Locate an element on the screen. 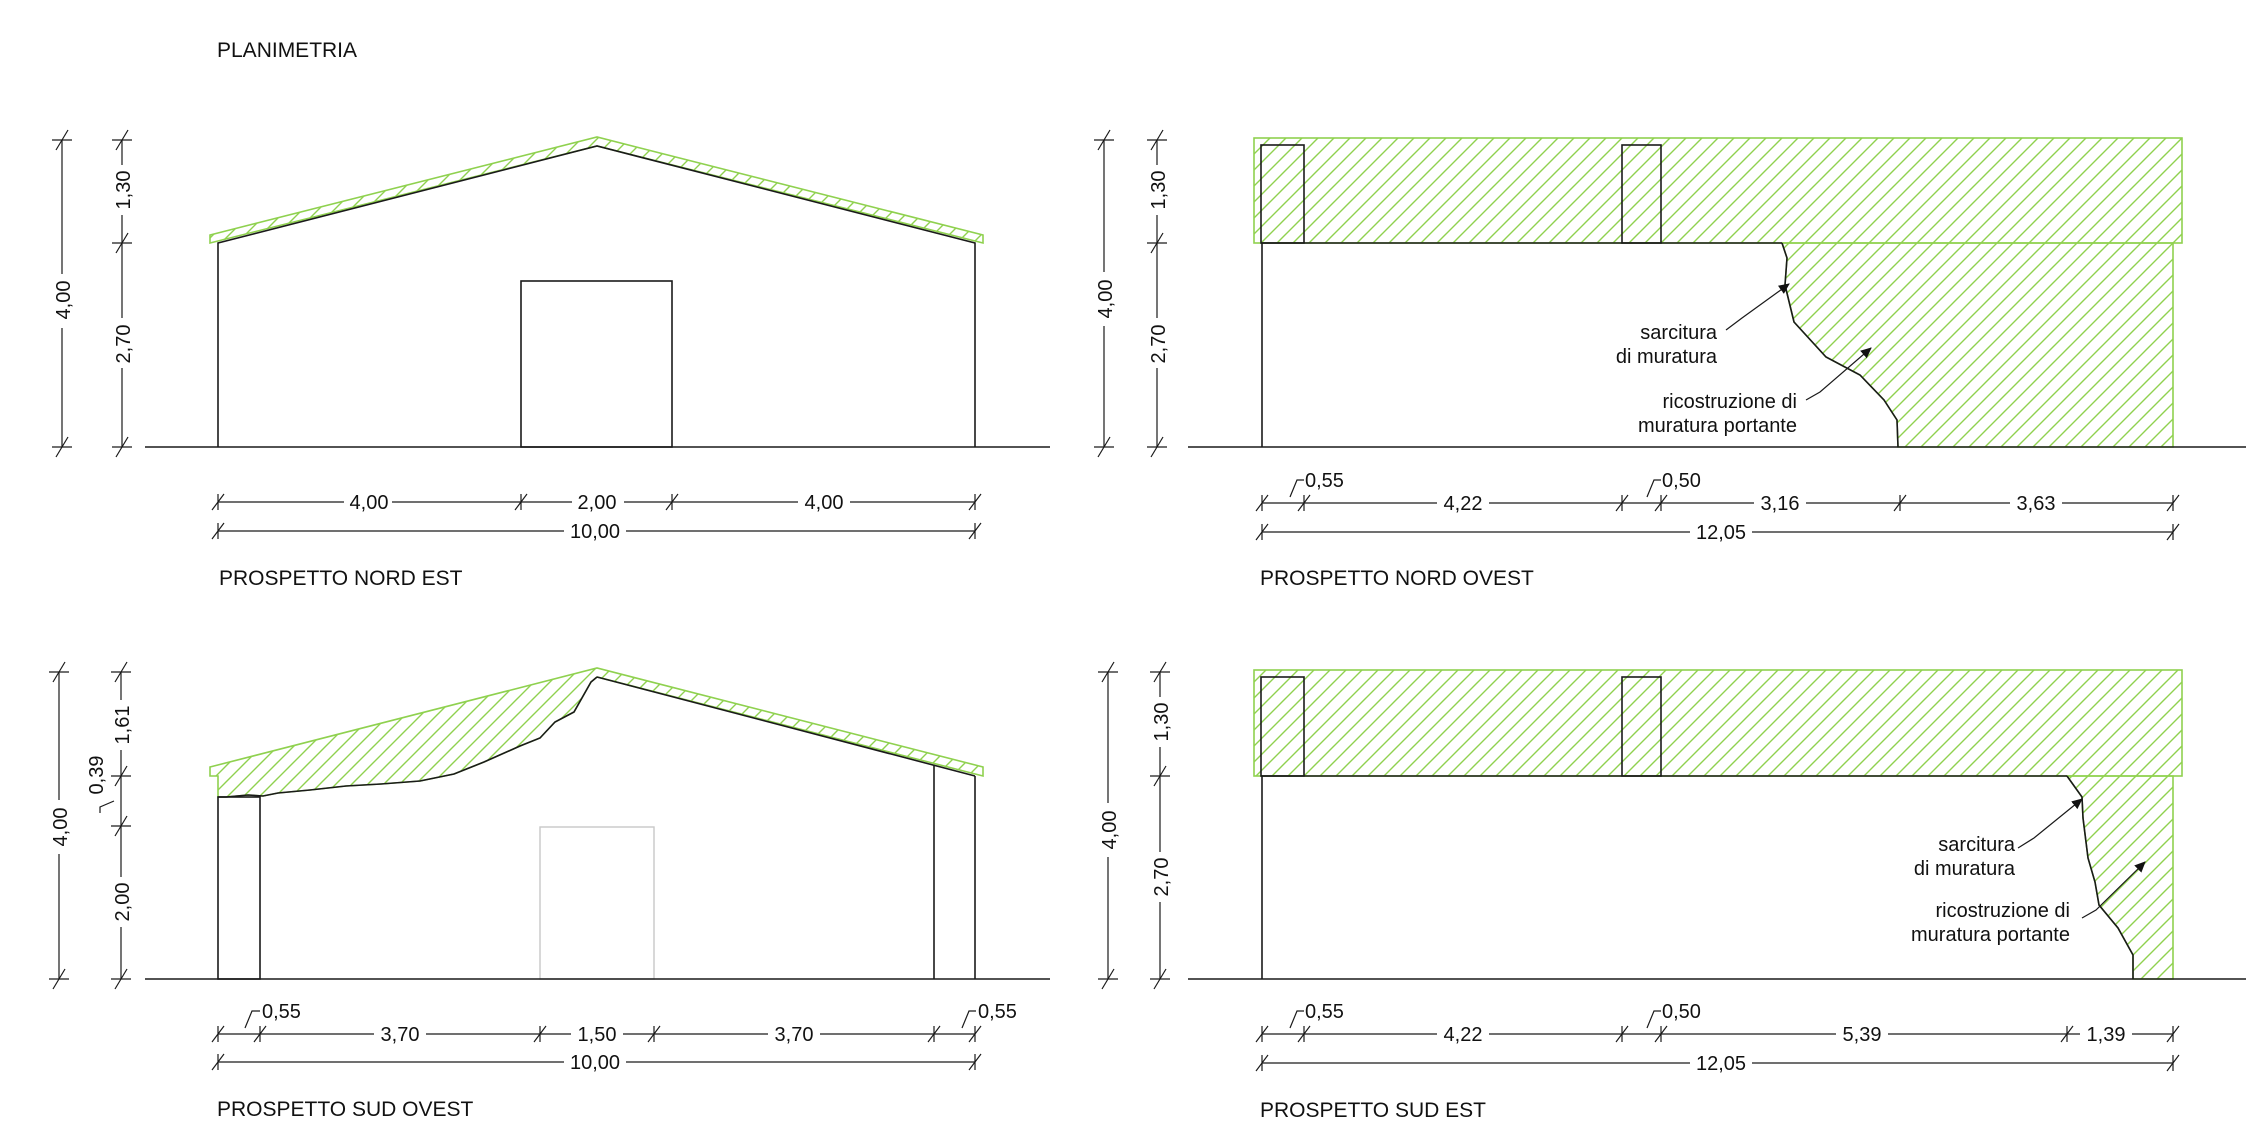 This screenshot has width=2246, height=1124. reconstruction-hatch is located at coordinates (1977, 345).